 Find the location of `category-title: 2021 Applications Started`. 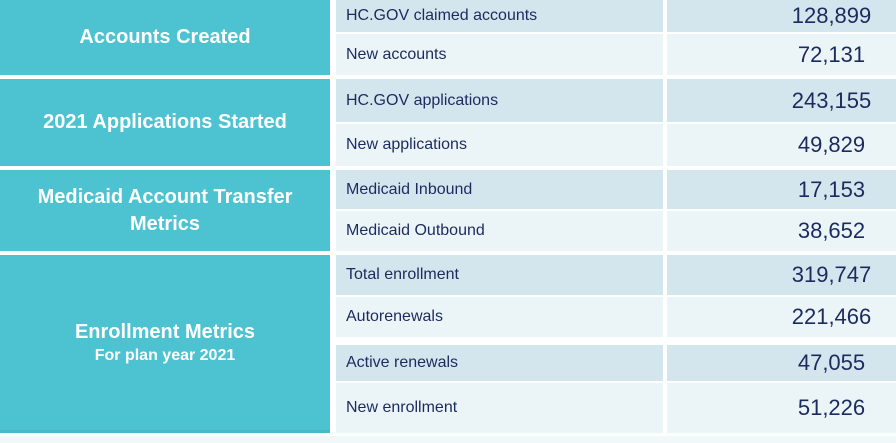

category-title: 2021 Applications Started is located at coordinates (165, 122).